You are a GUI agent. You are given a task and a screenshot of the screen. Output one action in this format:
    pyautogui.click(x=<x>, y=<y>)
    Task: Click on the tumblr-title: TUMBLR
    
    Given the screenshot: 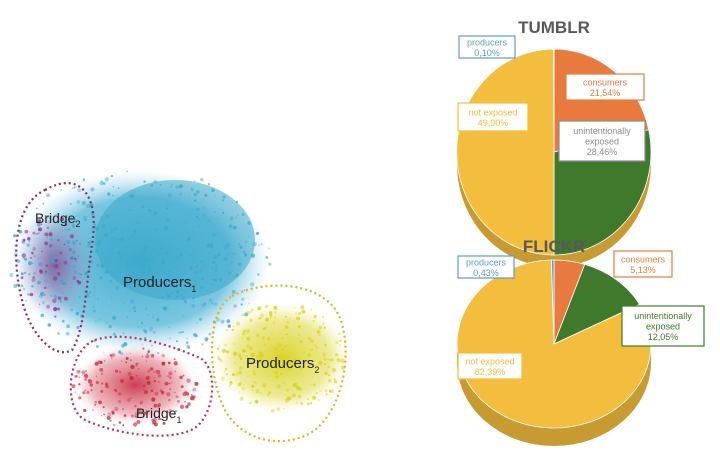 What is the action you would take?
    pyautogui.click(x=554, y=27)
    